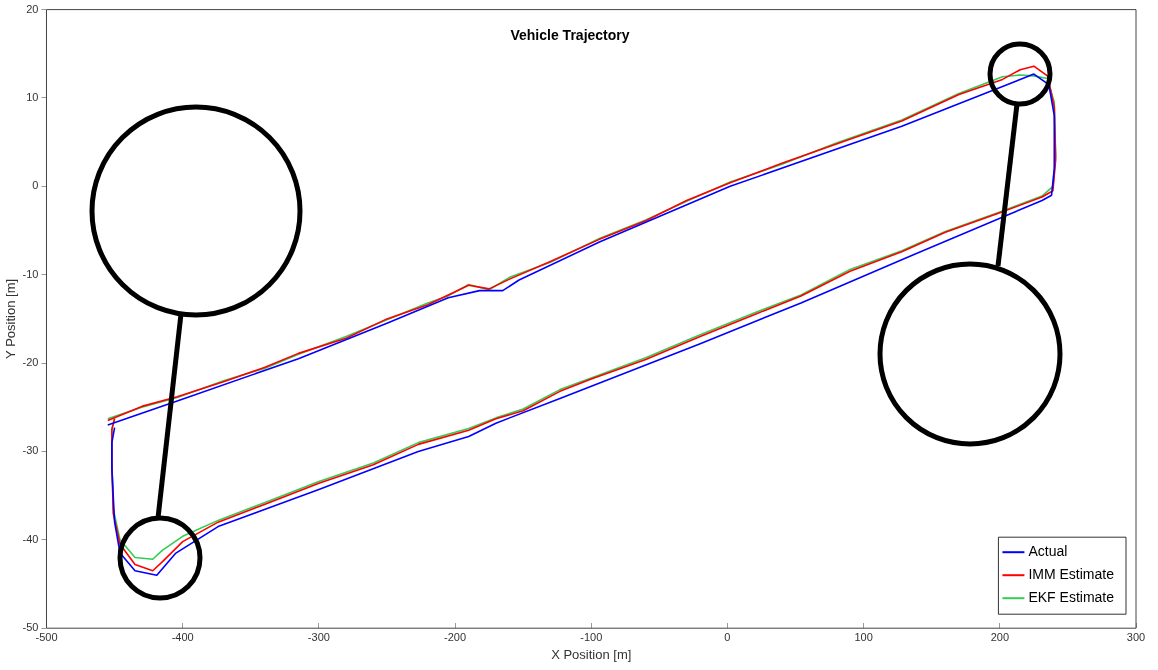  Describe the element at coordinates (591, 654) in the screenshot. I see `x-axis-title: X Position [m]` at that location.